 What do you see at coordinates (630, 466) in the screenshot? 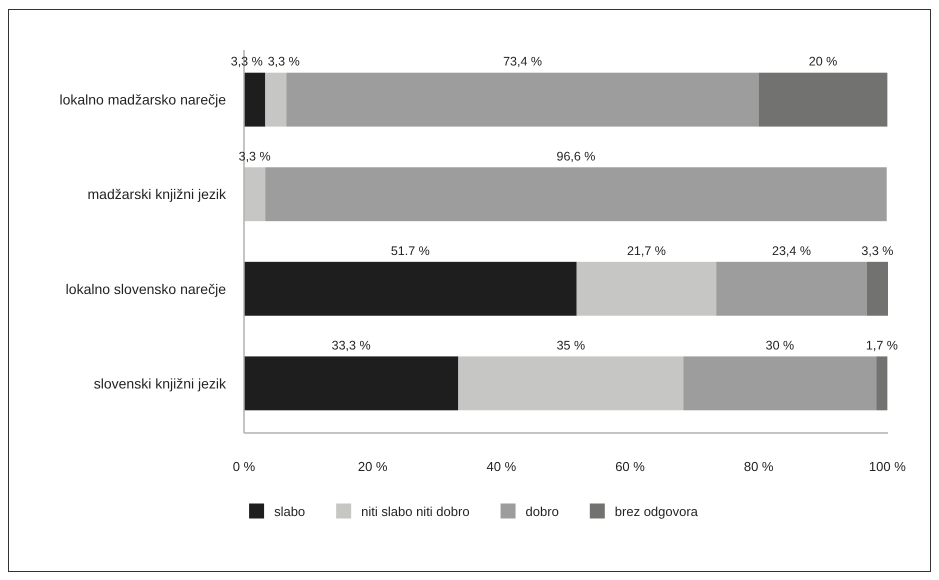
I see `x-tick-label: 60 %` at bounding box center [630, 466].